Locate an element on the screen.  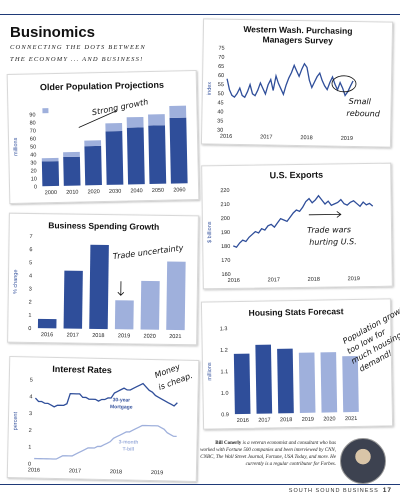
tbill-label-line-2: T-bill is located at coordinates (128, 449).